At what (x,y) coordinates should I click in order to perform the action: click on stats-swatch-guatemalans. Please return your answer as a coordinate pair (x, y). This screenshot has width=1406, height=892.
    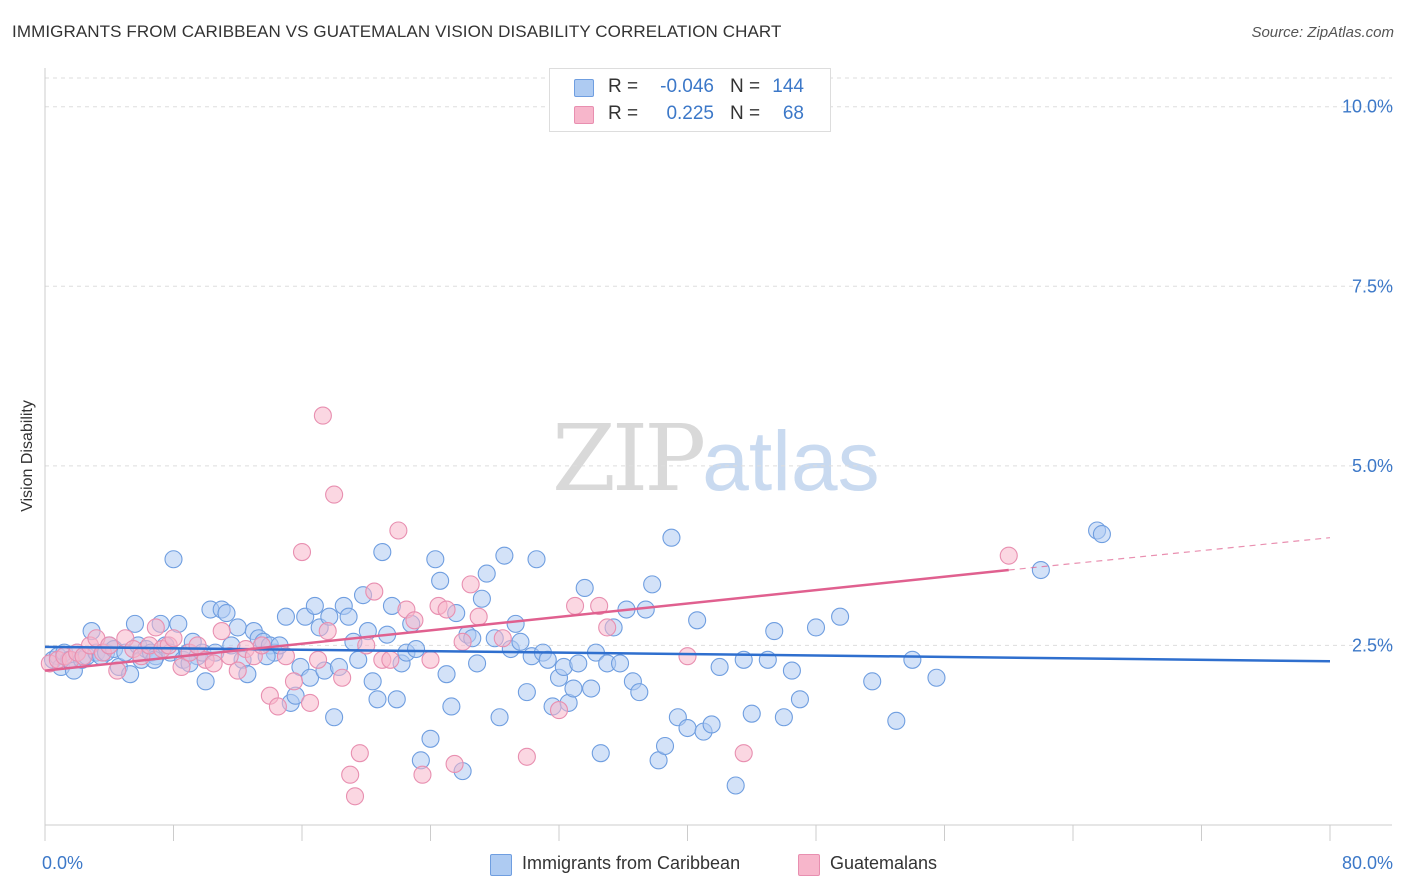
    Looking at the image, I should click on (584, 115).